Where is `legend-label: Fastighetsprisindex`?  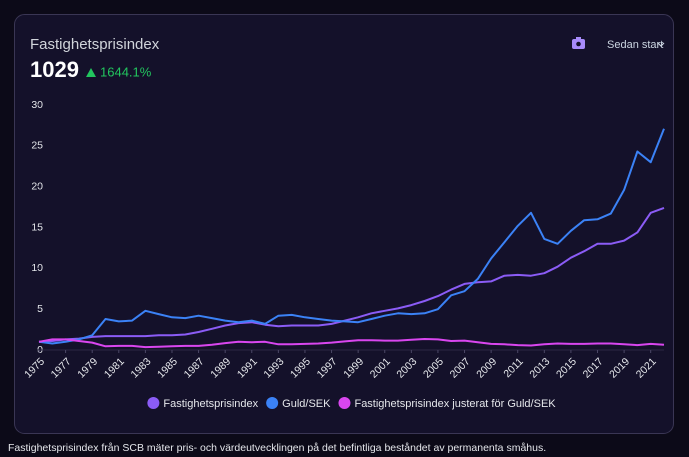
legend-label: Fastighetsprisindex is located at coordinates (210, 404).